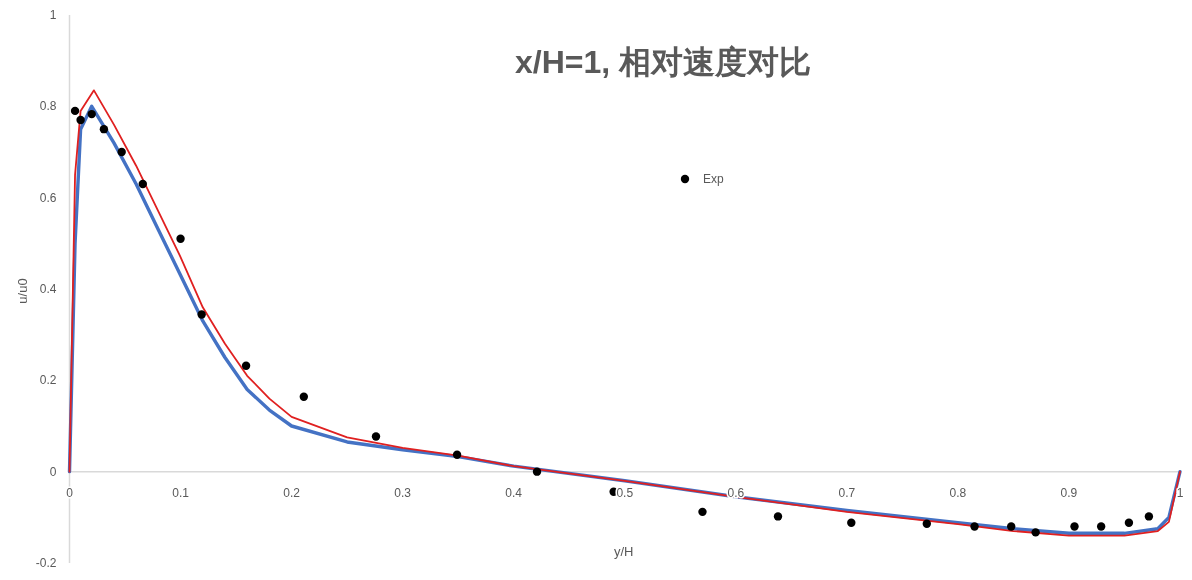 Image resolution: width=1192 pixels, height=580 pixels. Describe the element at coordinates (70, 492) in the screenshot. I see `x-tick-label: 0` at that location.